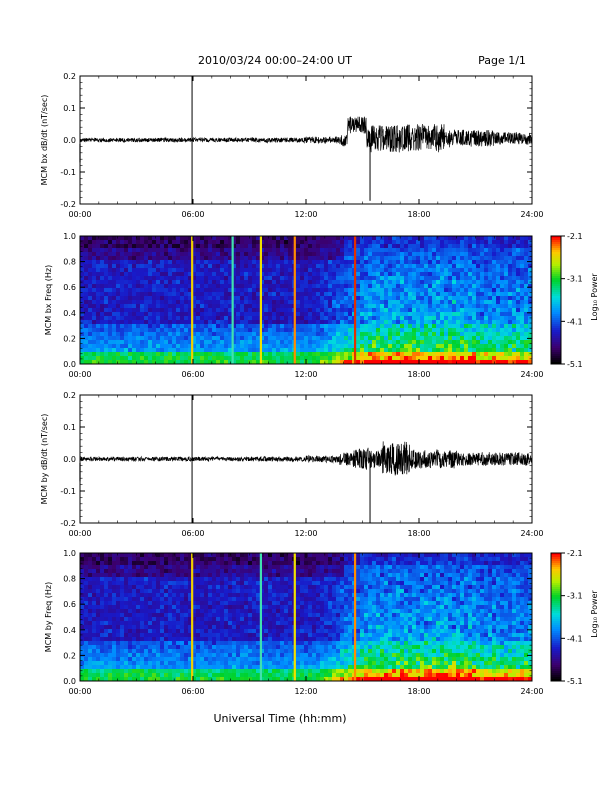 The height and width of the screenshot is (792, 612). What do you see at coordinates (44, 140) in the screenshot?
I see `bx-dbdt-ylabel: MCM bx dB/dt (nT/sec)` at bounding box center [44, 140].